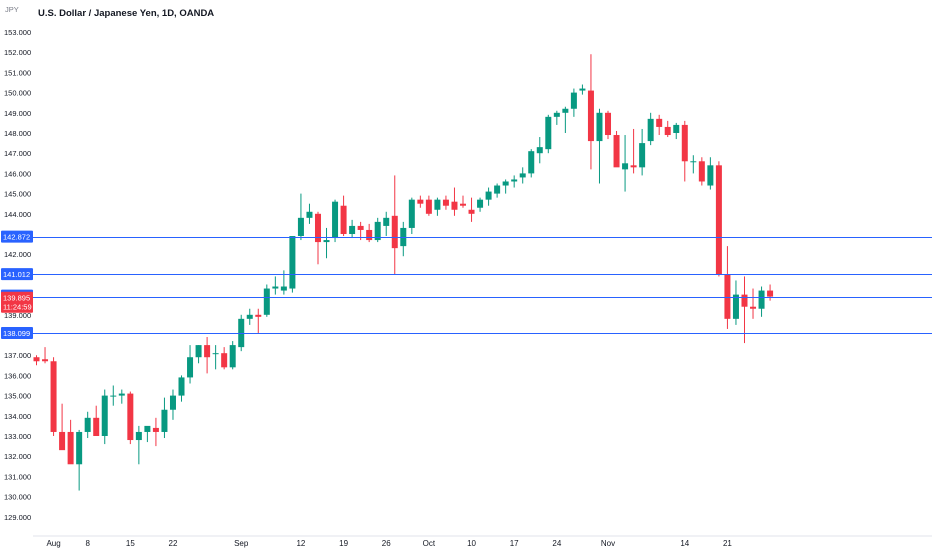  I want to click on x-tick-label: 19, so click(343, 543).